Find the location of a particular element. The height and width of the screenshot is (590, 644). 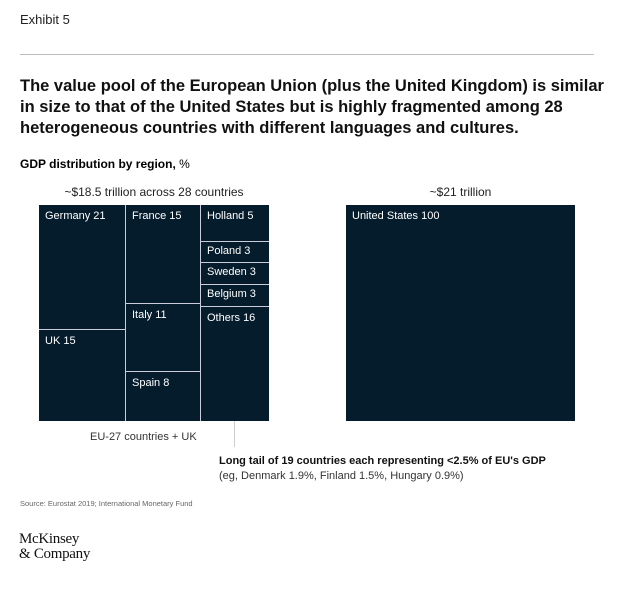

connector-line is located at coordinates (234, 434).